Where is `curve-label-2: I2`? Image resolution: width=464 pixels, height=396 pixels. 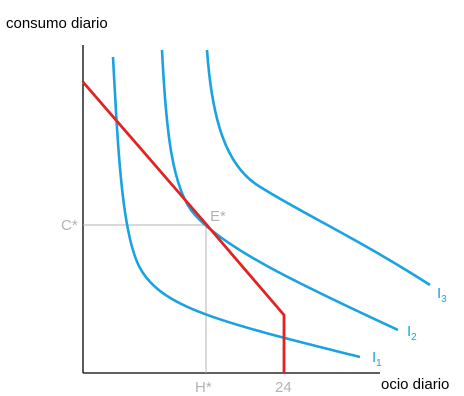
curve-label-2: I2 is located at coordinates (412, 333).